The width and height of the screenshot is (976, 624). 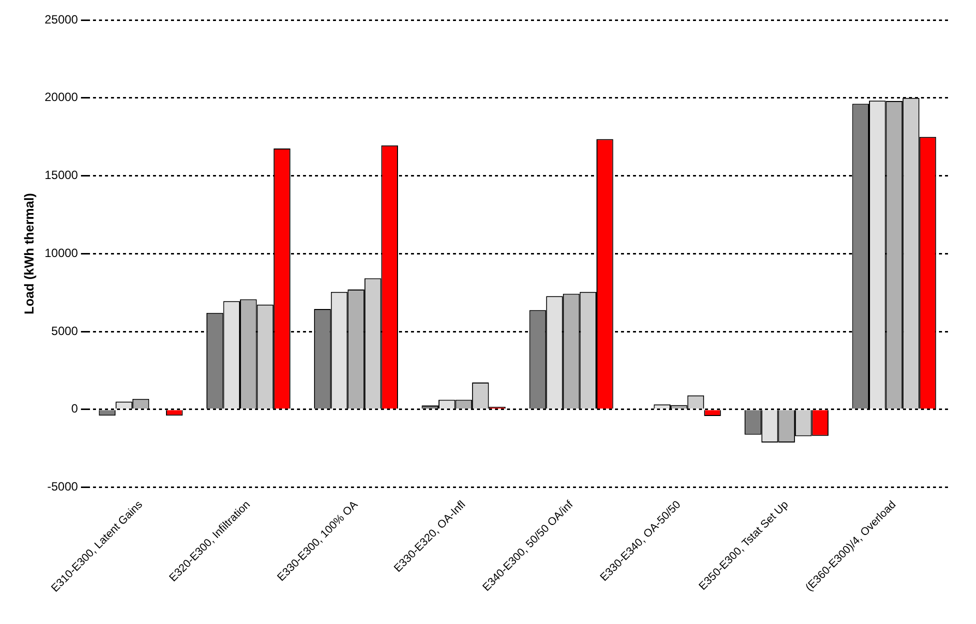 What do you see at coordinates (28, 253) in the screenshot?
I see `y-axis-title: Load (kWh thermal)` at bounding box center [28, 253].